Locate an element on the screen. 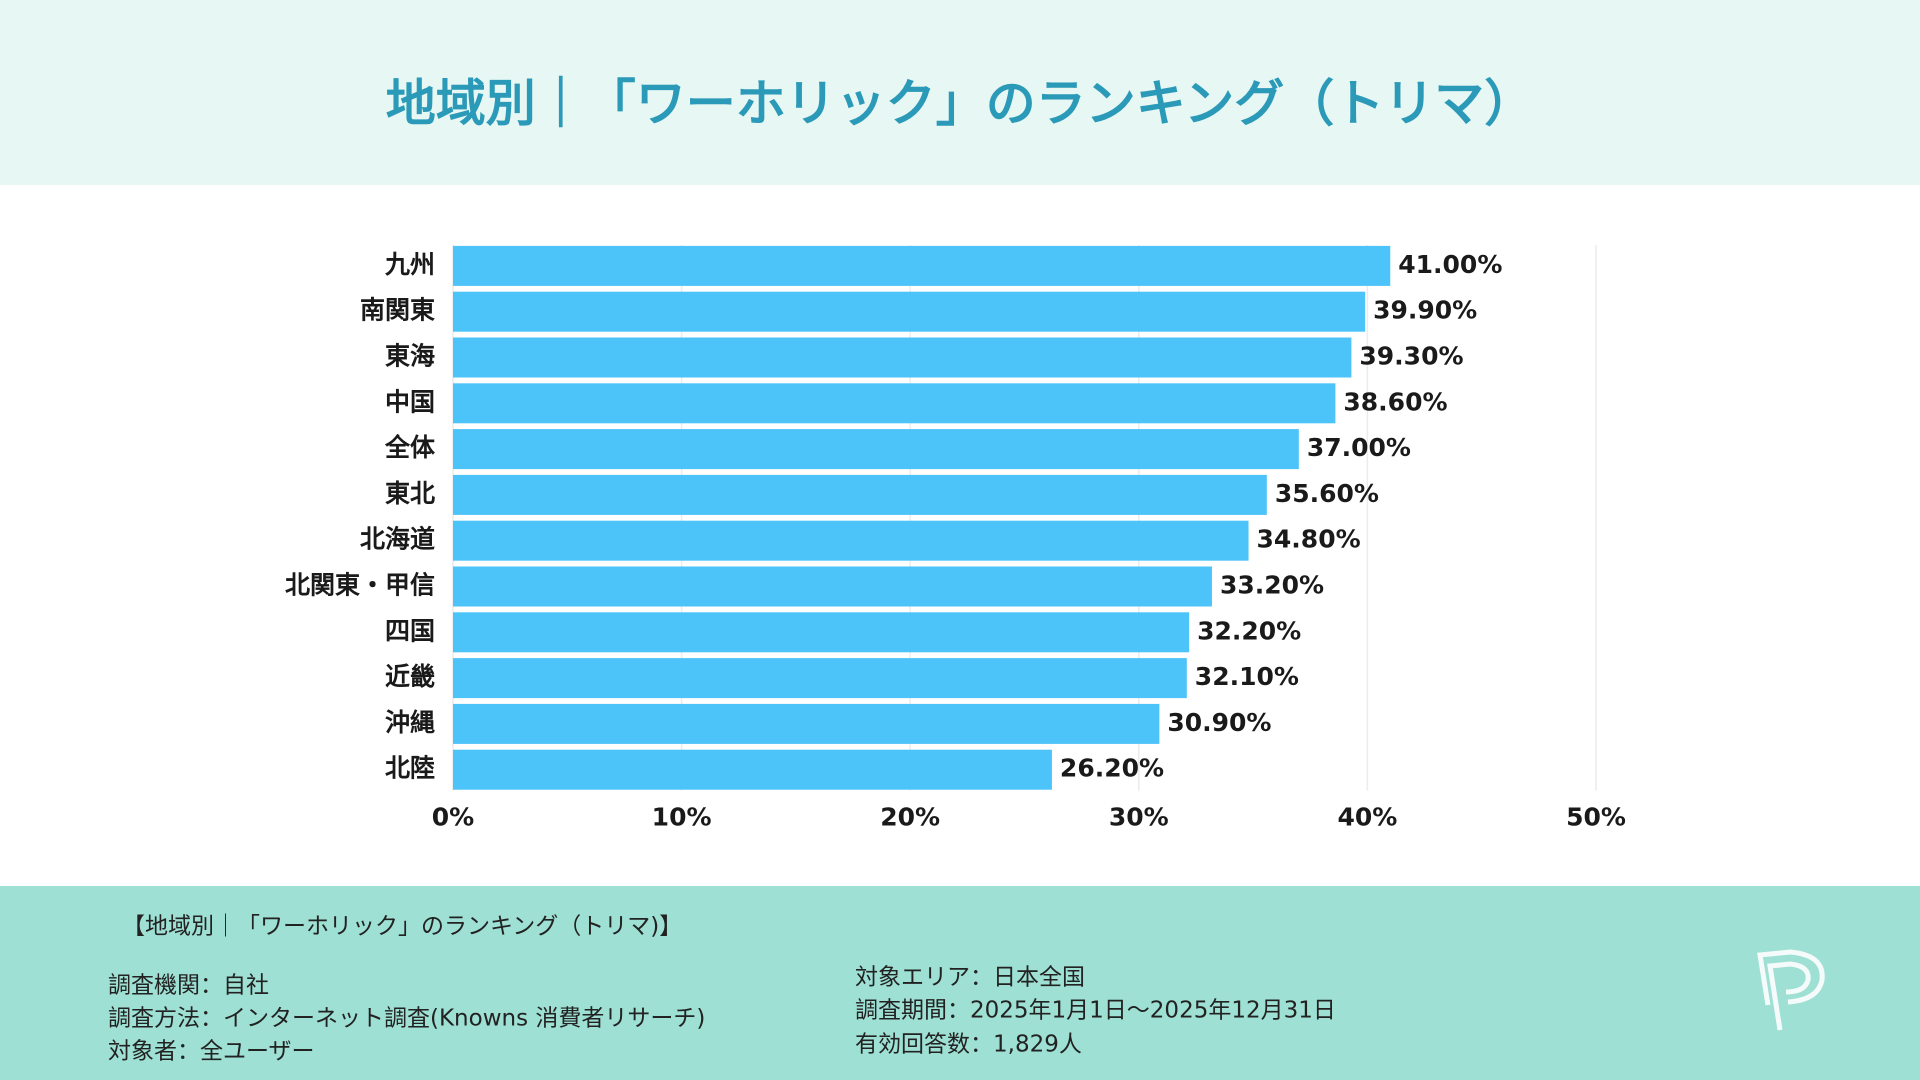 This screenshot has height=1080, width=1920. value-label: 26.20% is located at coordinates (1112, 768).